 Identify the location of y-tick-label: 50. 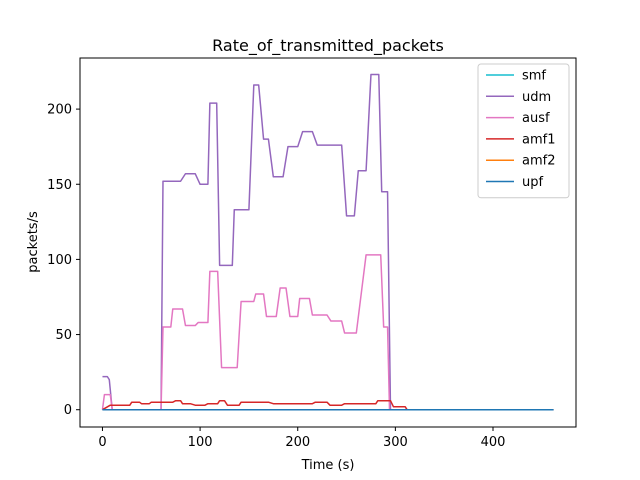
(63, 335).